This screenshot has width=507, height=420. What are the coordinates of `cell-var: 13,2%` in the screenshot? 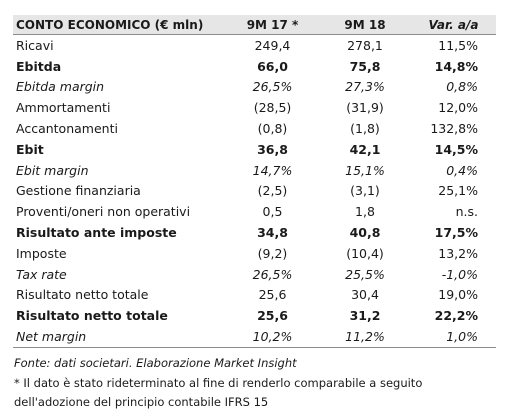 It's located at (458, 253).